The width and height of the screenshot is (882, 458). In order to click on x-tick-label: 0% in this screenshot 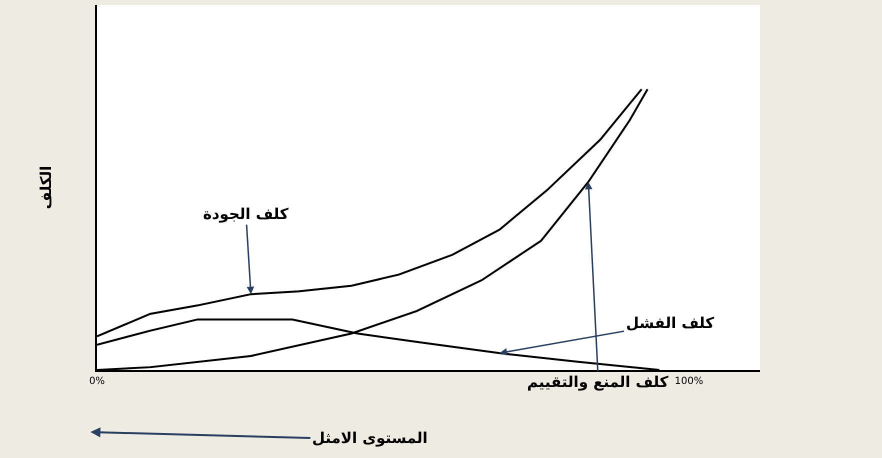, I will do `click(97, 381)`.